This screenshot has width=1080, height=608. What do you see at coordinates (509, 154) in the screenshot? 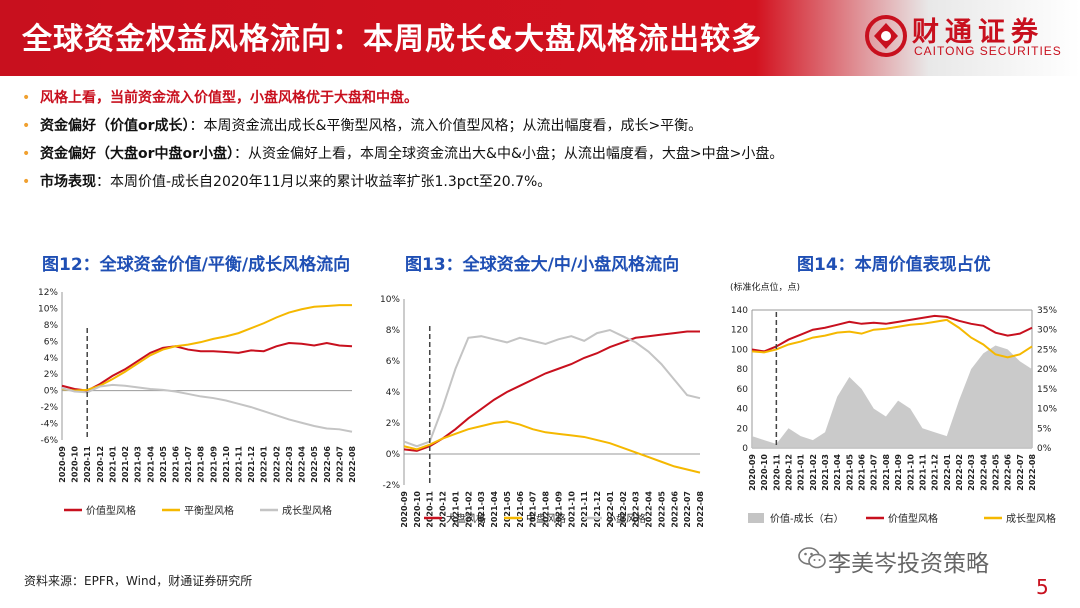
I see `bullet-3-text: ：从资金偏好上看，本周全球资金流出大&中&小盘；从流出幅度看，大盘>中盘>小盘。` at bounding box center [509, 154].